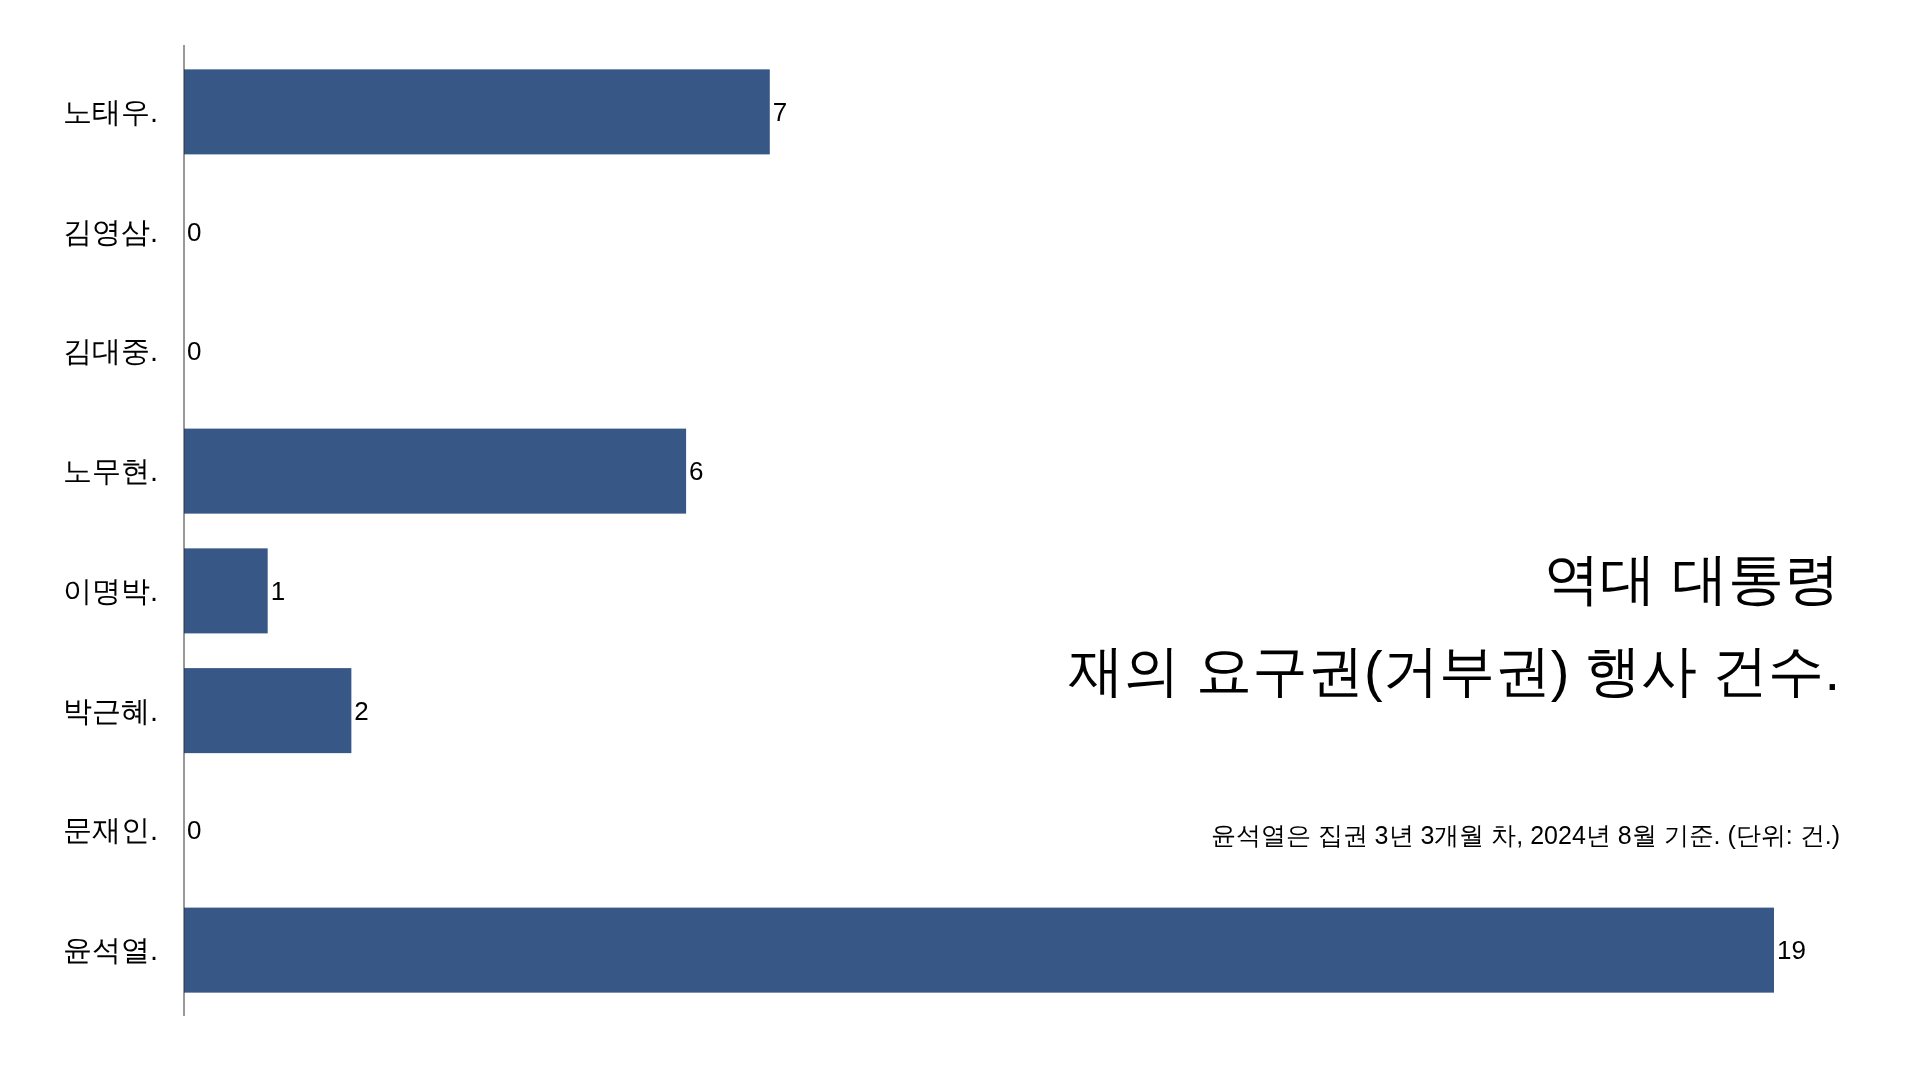 The width and height of the screenshot is (1920, 1080). What do you see at coordinates (110, 471) in the screenshot?
I see `y-tick-label: 노무현.` at bounding box center [110, 471].